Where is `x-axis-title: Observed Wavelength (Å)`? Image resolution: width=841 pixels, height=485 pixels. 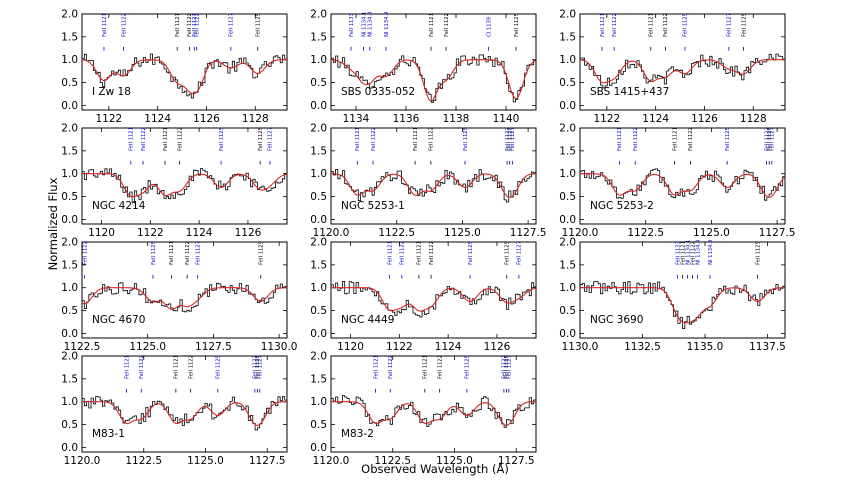
x-axis-title: Observed Wavelength (Å) is located at coordinates (435, 468).